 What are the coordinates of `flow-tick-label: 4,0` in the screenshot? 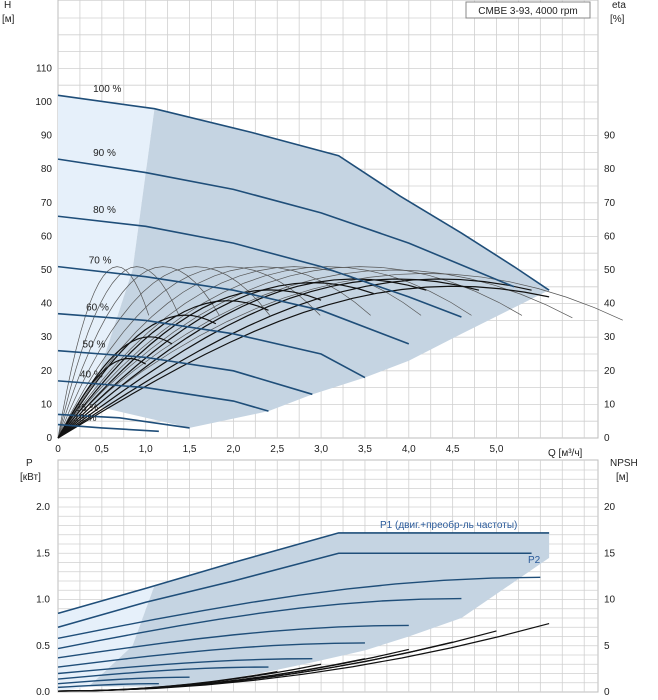 It's located at (409, 449).